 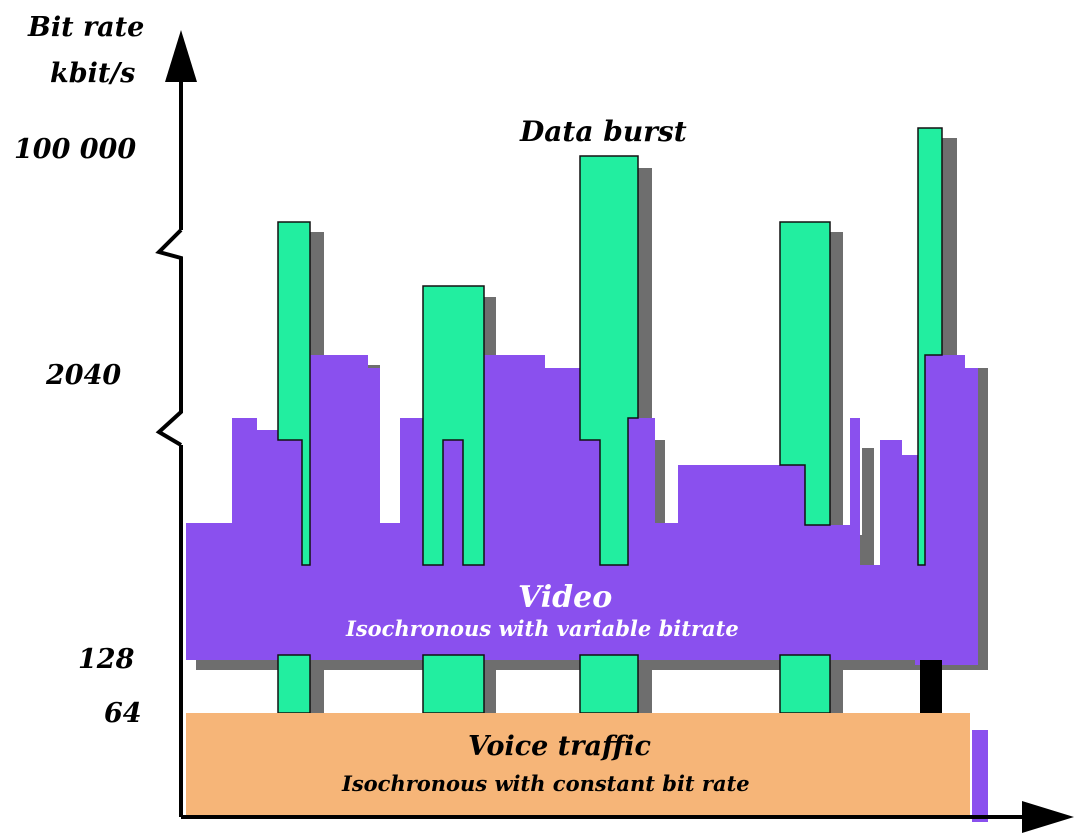 What do you see at coordinates (609, 684) in the screenshot?
I see `data-burst-3-lower` at bounding box center [609, 684].